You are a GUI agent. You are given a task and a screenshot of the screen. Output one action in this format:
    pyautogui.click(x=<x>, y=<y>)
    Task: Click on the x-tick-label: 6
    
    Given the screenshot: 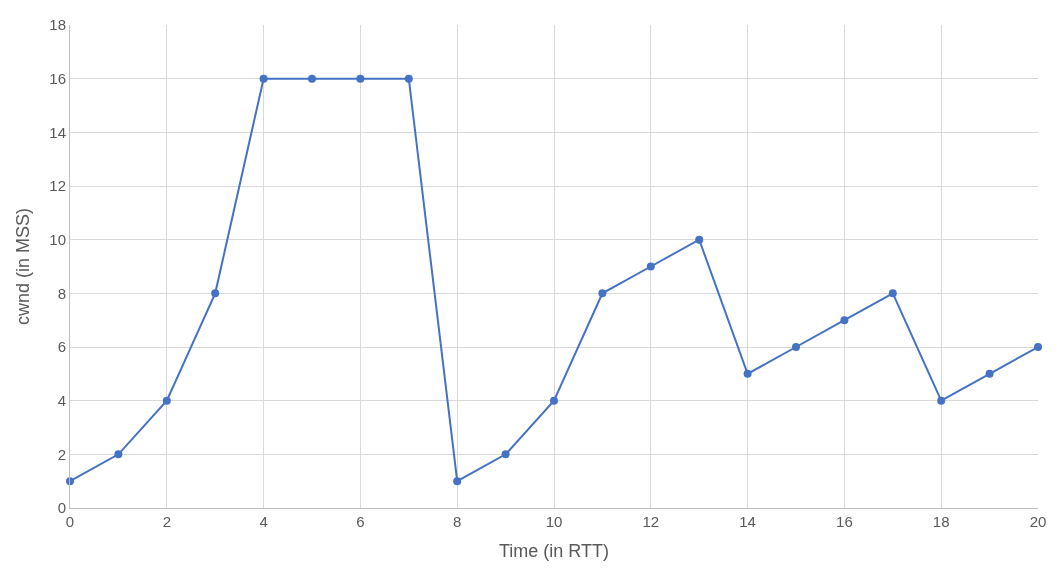 What is the action you would take?
    pyautogui.click(x=360, y=521)
    